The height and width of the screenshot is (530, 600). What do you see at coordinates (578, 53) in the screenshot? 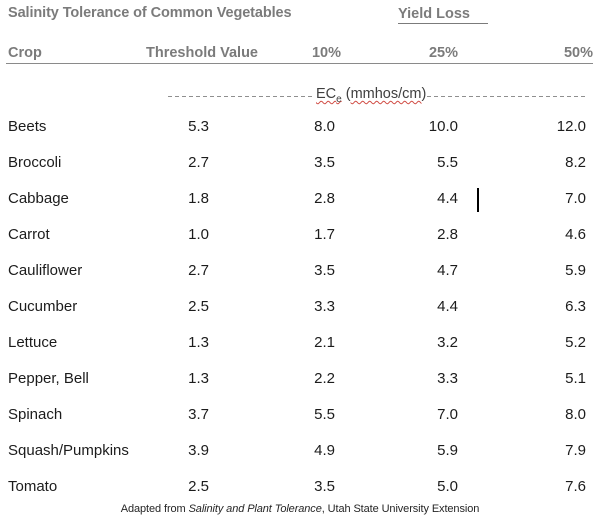
I see `column-header-50pct: 50%` at bounding box center [578, 53].